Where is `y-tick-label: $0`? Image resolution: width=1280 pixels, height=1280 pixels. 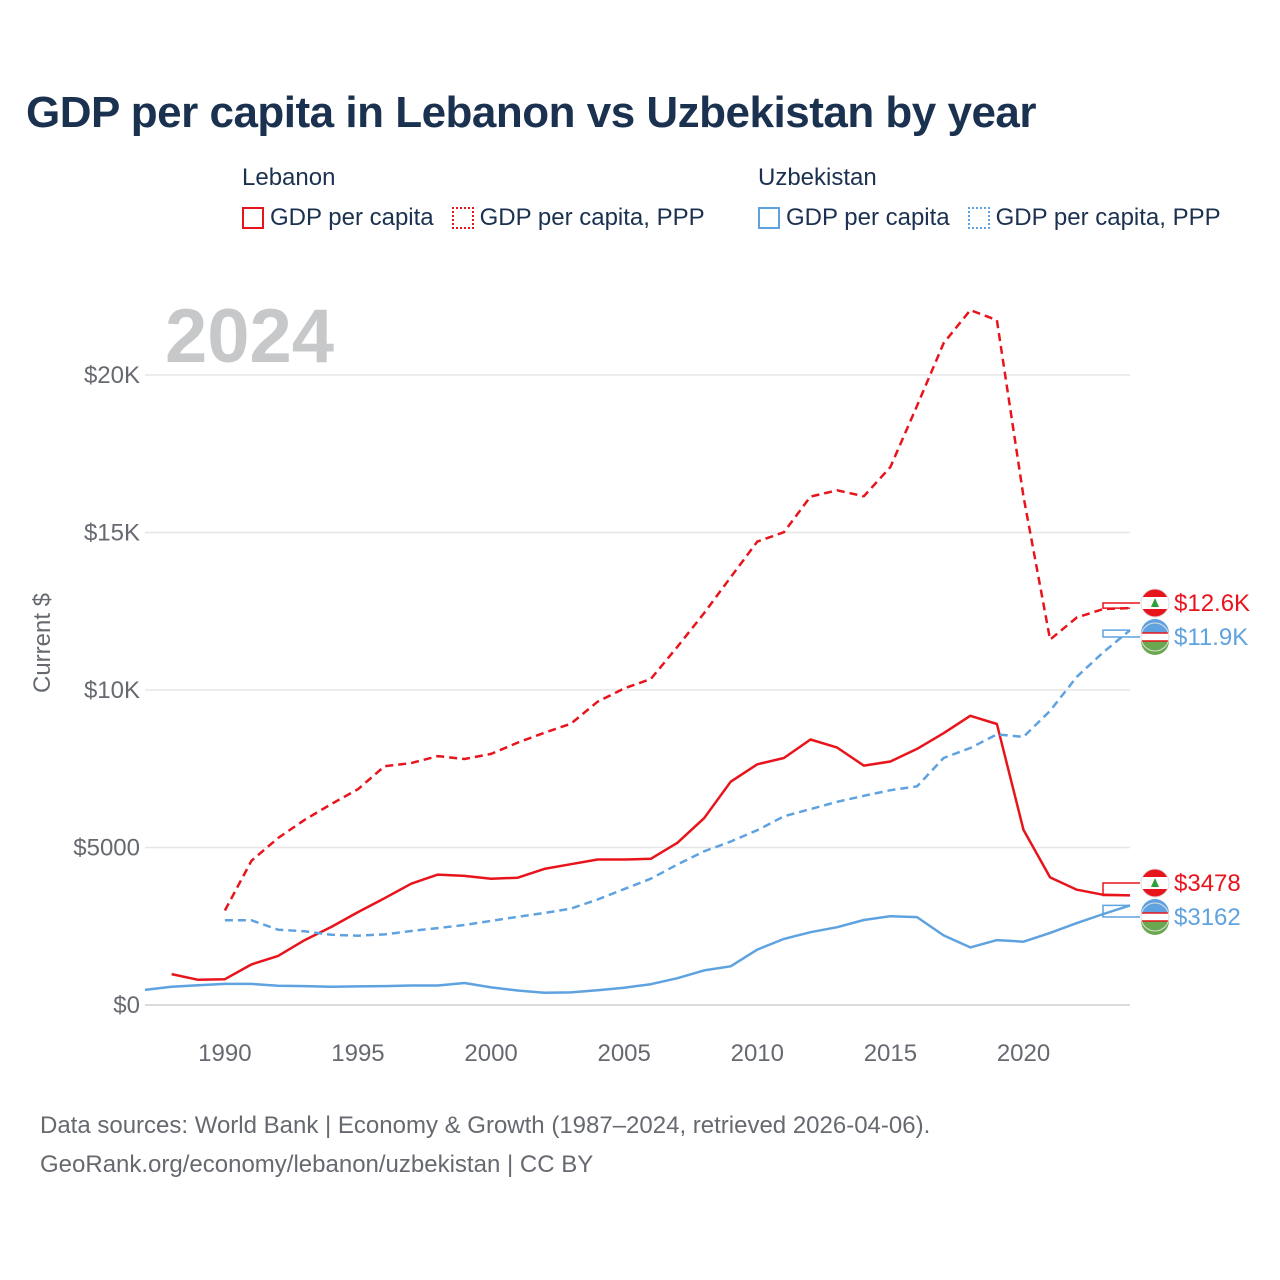 y-tick-label: $0 is located at coordinates (126, 1005).